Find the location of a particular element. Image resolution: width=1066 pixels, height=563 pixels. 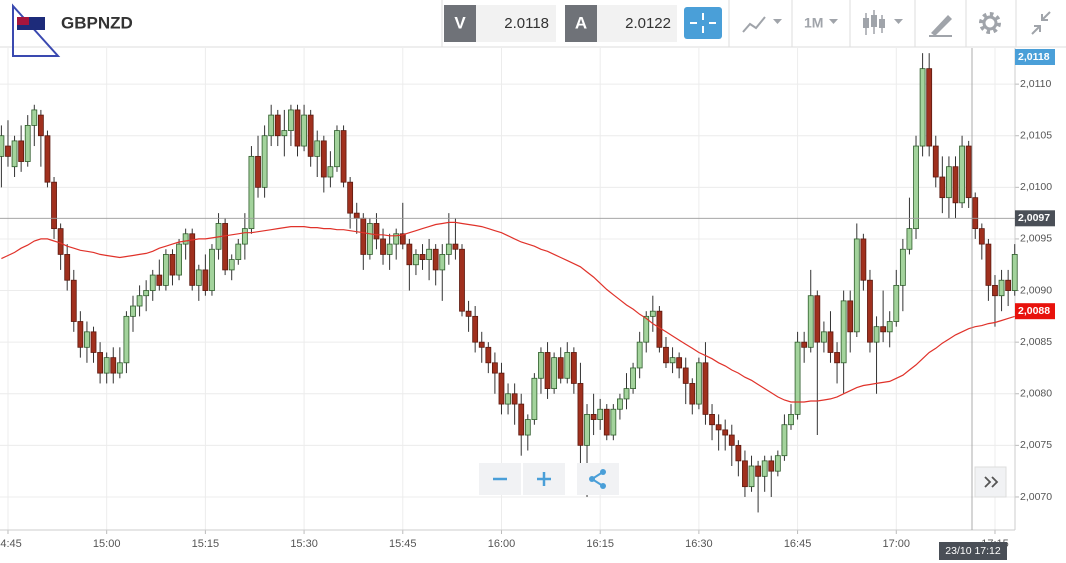

line-icon is located at coordinates (754, 24).